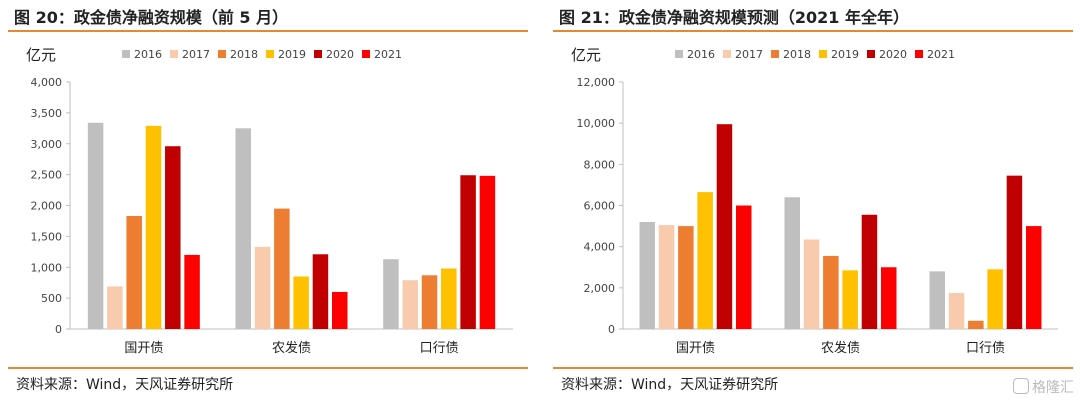 The height and width of the screenshot is (403, 1080). I want to click on y-tick-label: 2,500, so click(47, 175).